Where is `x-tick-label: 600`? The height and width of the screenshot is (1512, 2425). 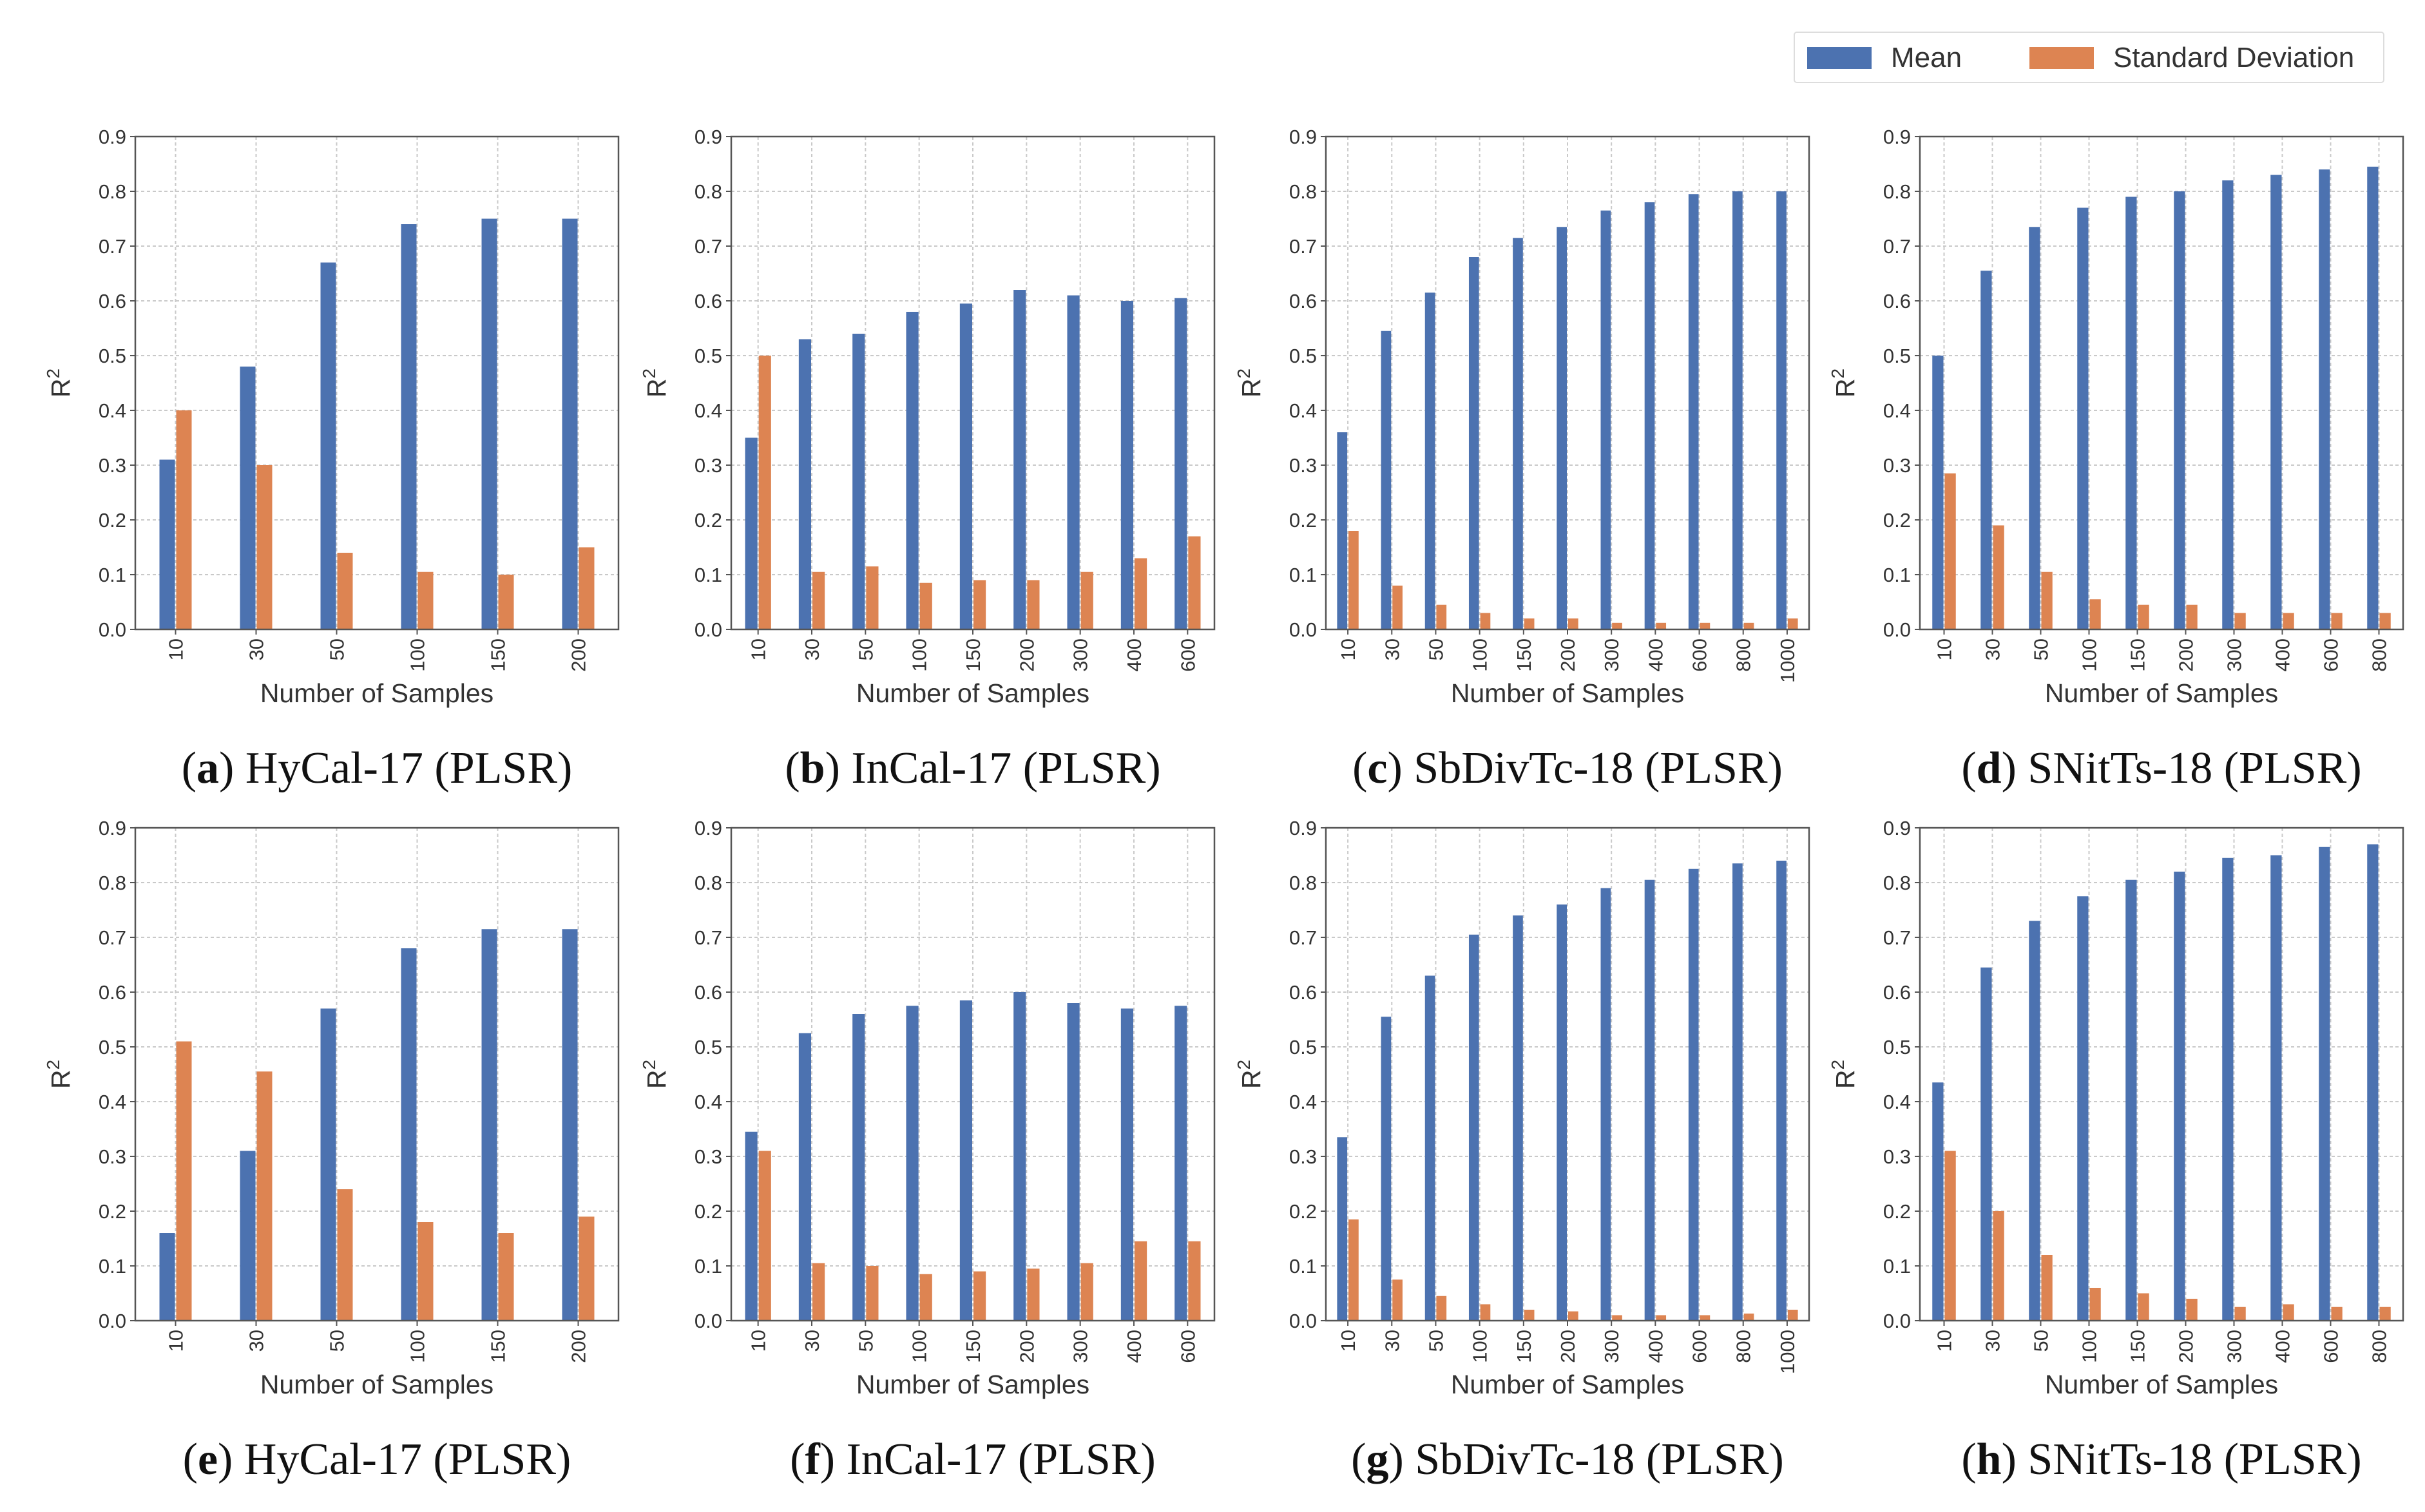 x-tick-label: 600 is located at coordinates (2331, 655).